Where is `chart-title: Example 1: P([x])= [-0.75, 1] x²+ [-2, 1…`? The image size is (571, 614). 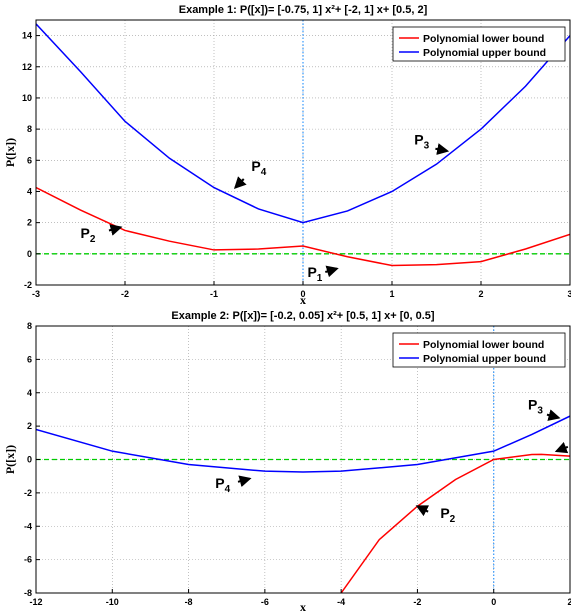
chart-title: Example 1: P([x])= [-0.75, 1] x²+ [-2, 1… is located at coordinates (303, 10).